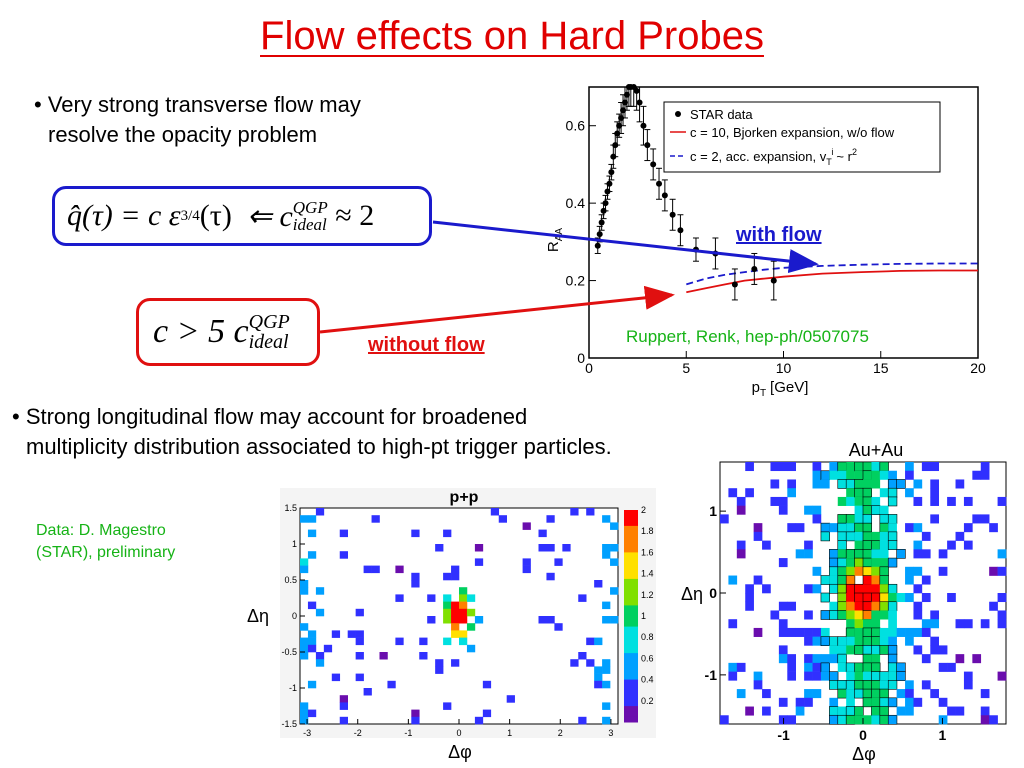 The width and height of the screenshot is (1024, 768). Describe the element at coordinates (576, 126) in the screenshot. I see `raa-ytick-label: 0.6` at that location.